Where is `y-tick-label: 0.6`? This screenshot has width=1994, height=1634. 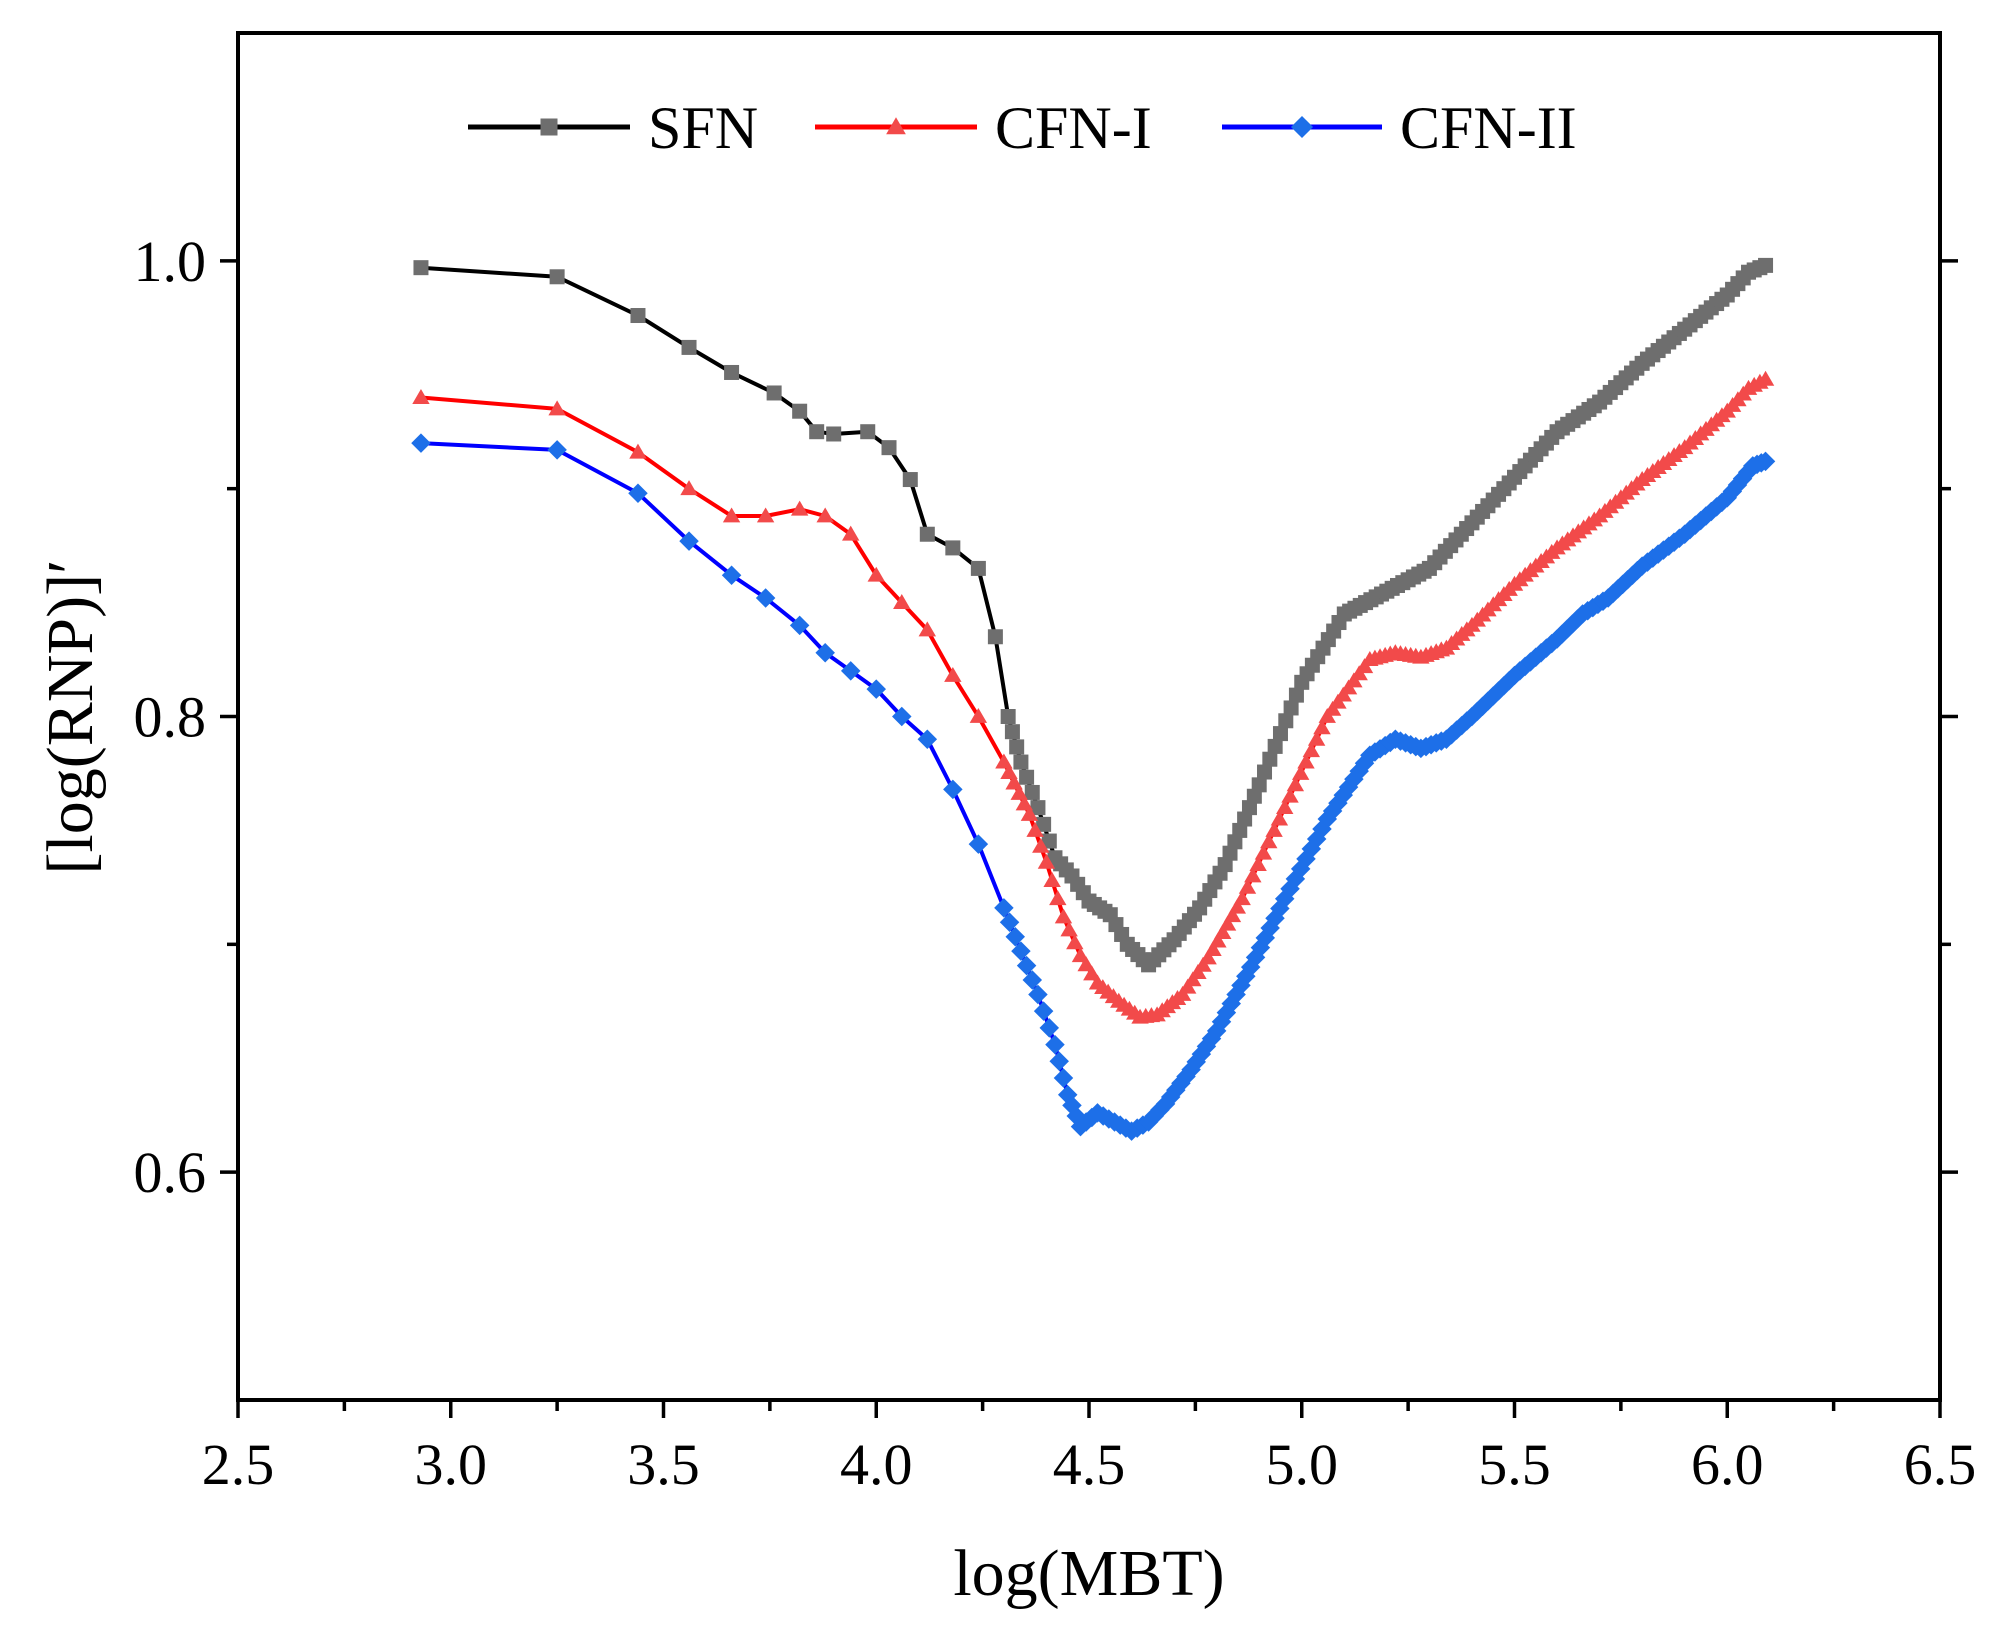
y-tick-label: 0.6 is located at coordinates (170, 1172).